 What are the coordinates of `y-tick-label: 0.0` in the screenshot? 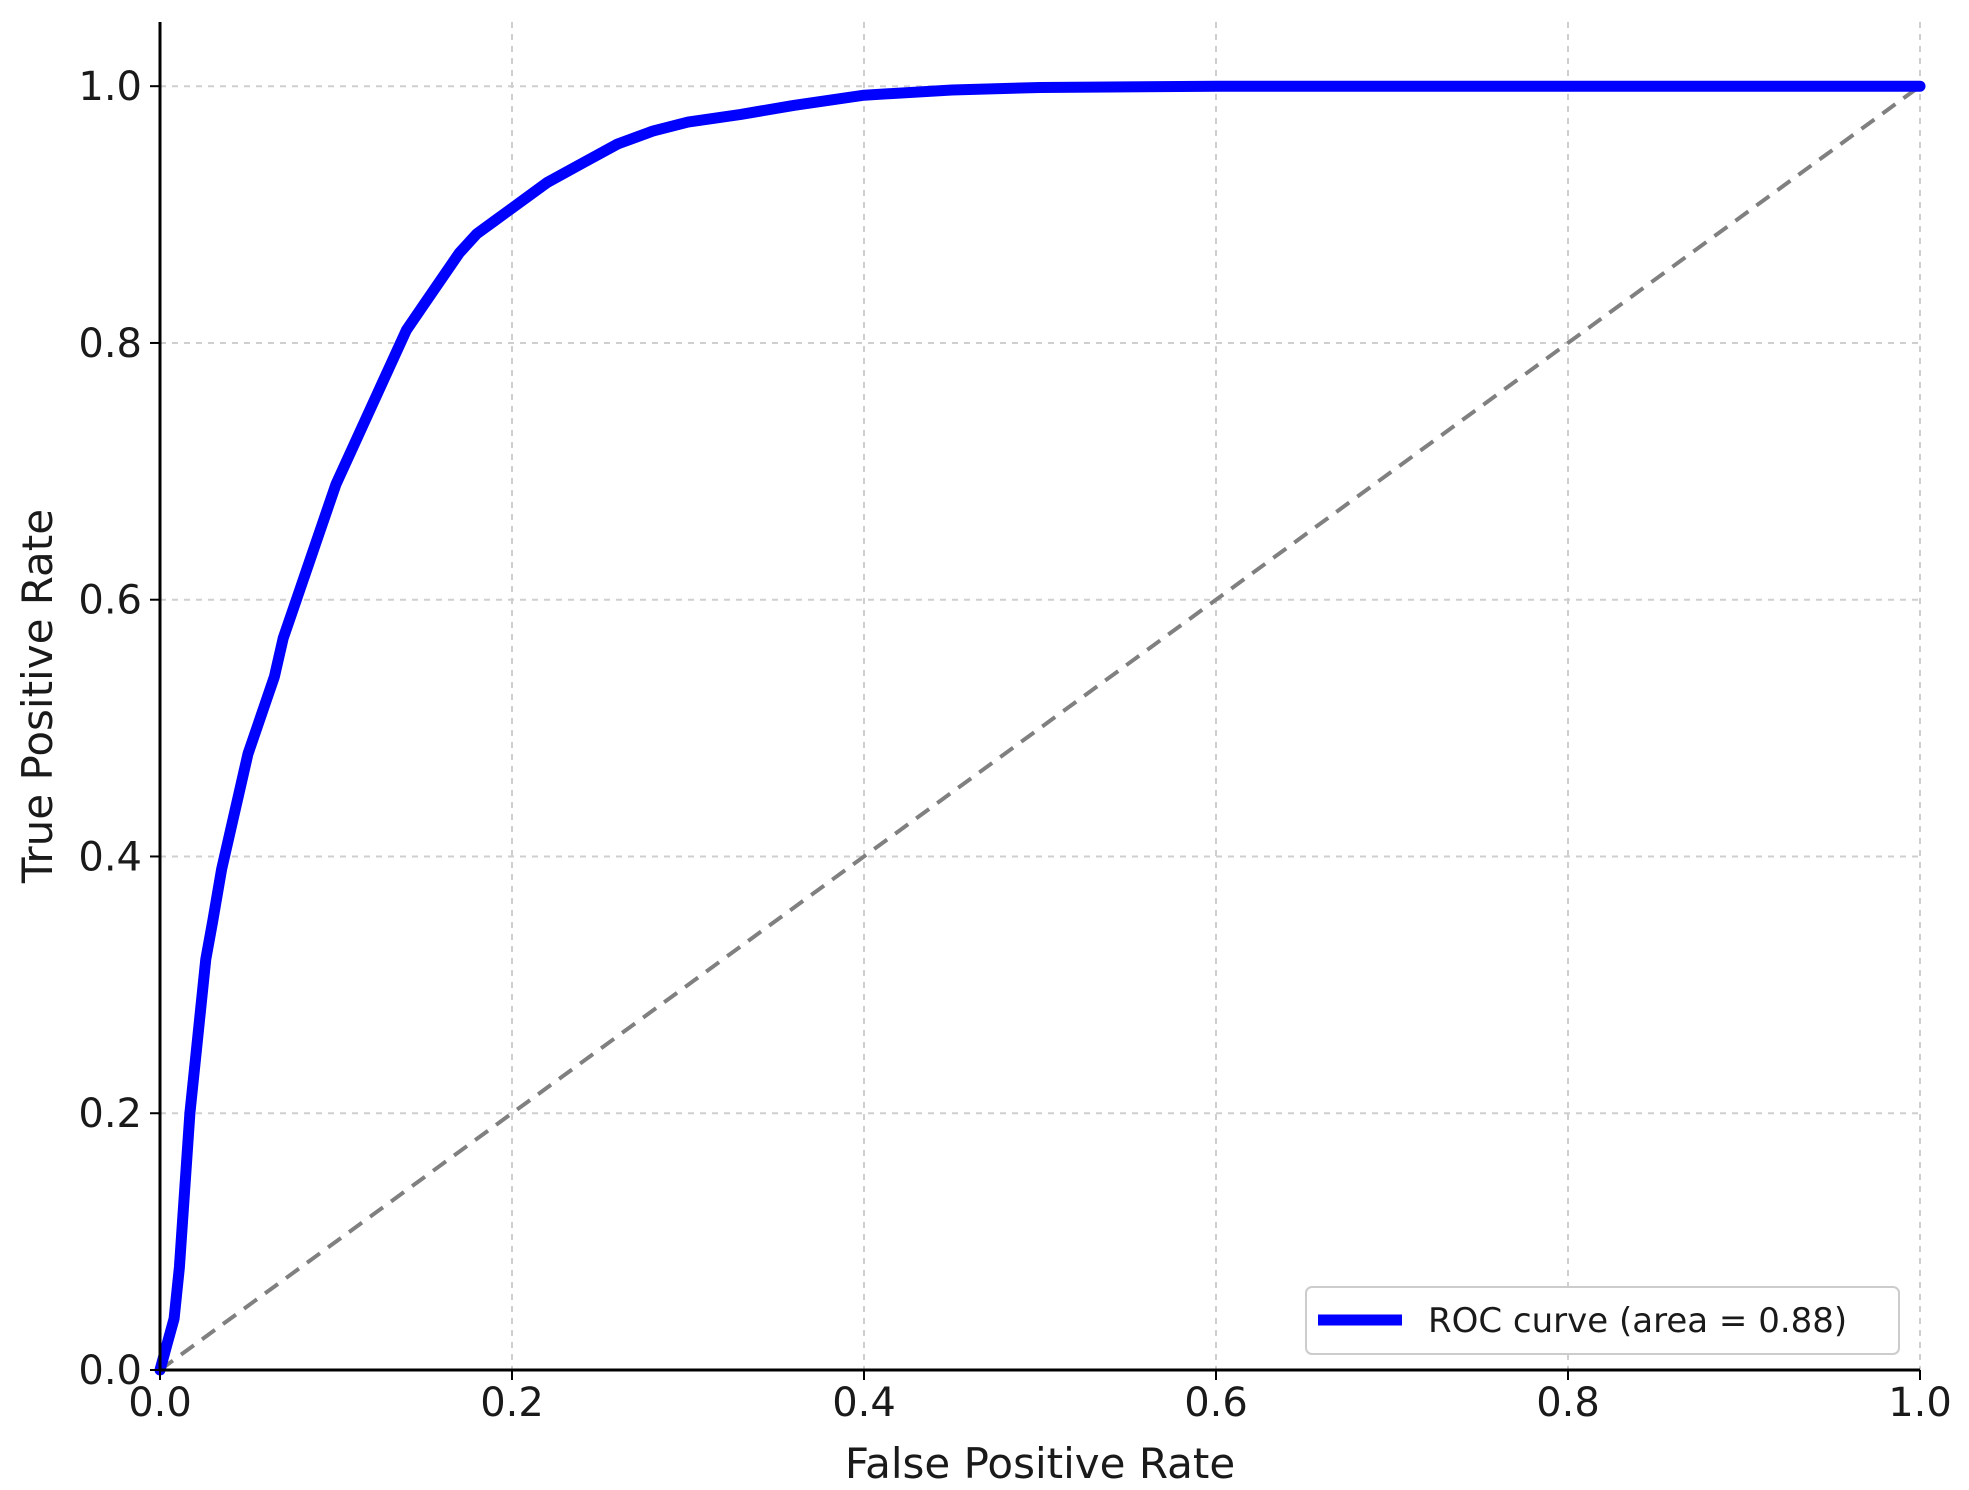 It's located at (110, 1371).